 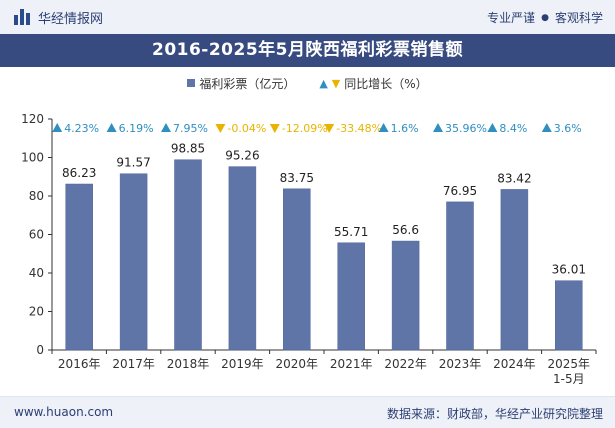 I want to click on footer-bar: www.huaon.com 数据来源：财政部，华经产业研究院整理, so click(x=307, y=412).